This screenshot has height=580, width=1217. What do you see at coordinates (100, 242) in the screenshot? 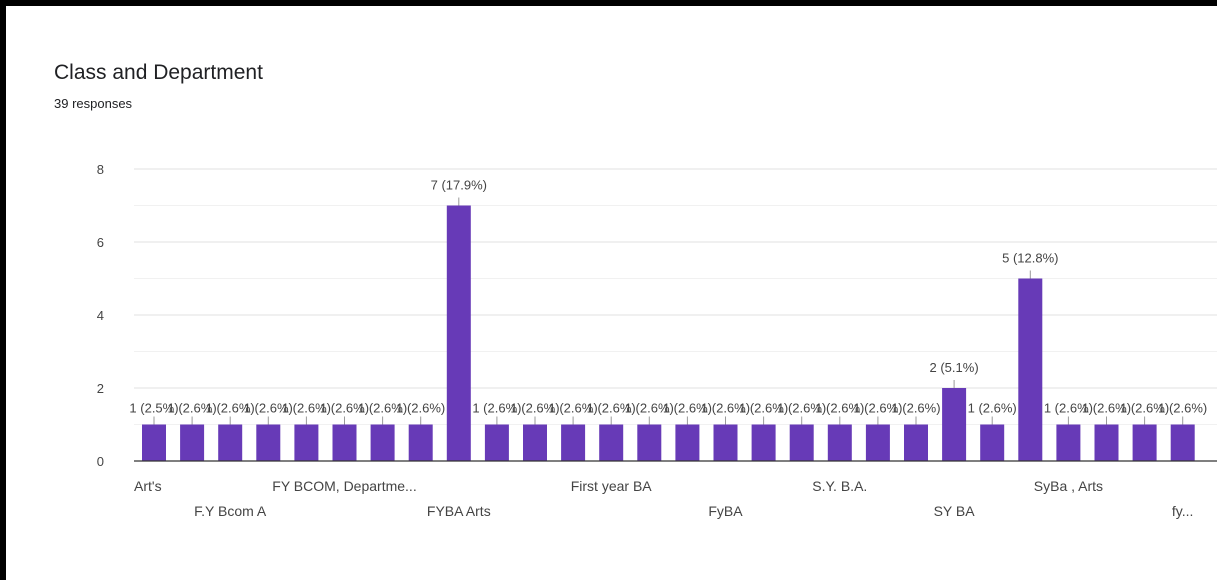
I see `y-tick-label: 6` at bounding box center [100, 242].